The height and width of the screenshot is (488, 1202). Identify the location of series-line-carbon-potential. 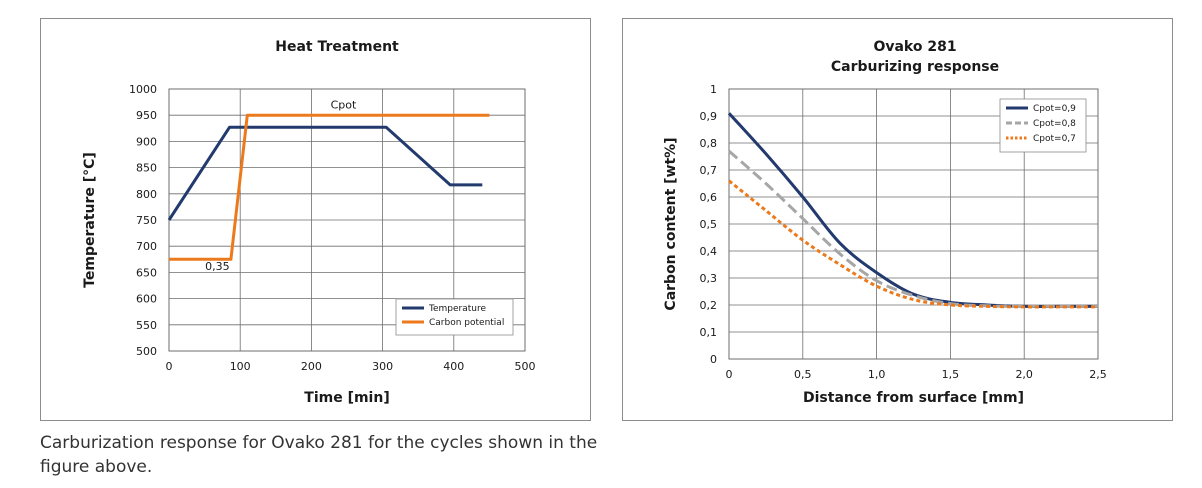
(329, 187).